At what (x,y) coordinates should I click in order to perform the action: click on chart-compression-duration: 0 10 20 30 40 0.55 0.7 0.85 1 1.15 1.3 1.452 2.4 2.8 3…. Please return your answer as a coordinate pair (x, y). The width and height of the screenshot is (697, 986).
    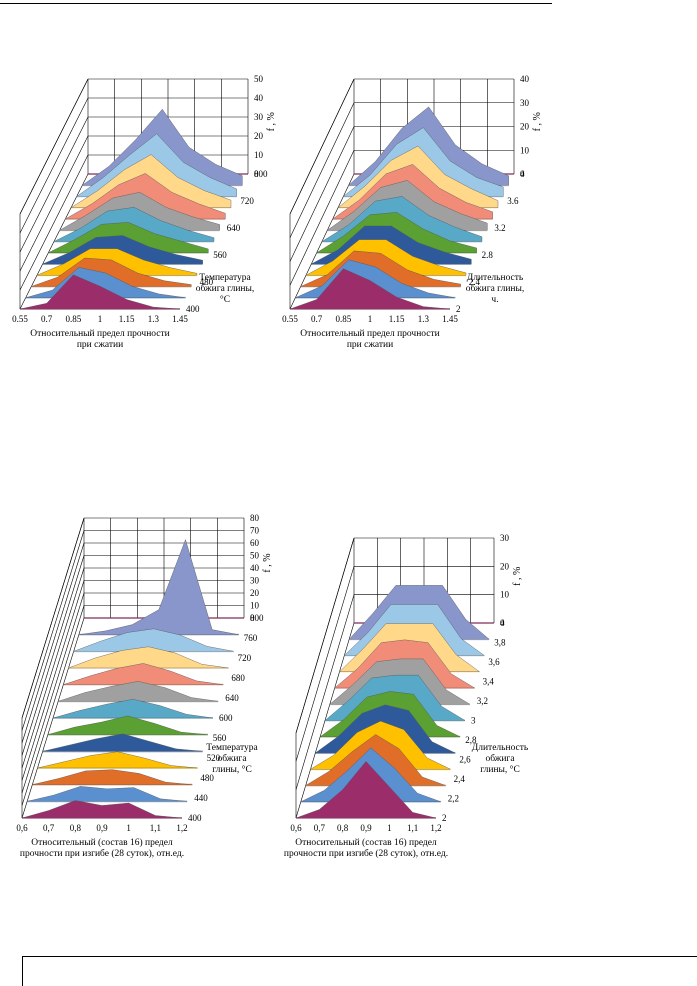
    Looking at the image, I should click on (412, 212).